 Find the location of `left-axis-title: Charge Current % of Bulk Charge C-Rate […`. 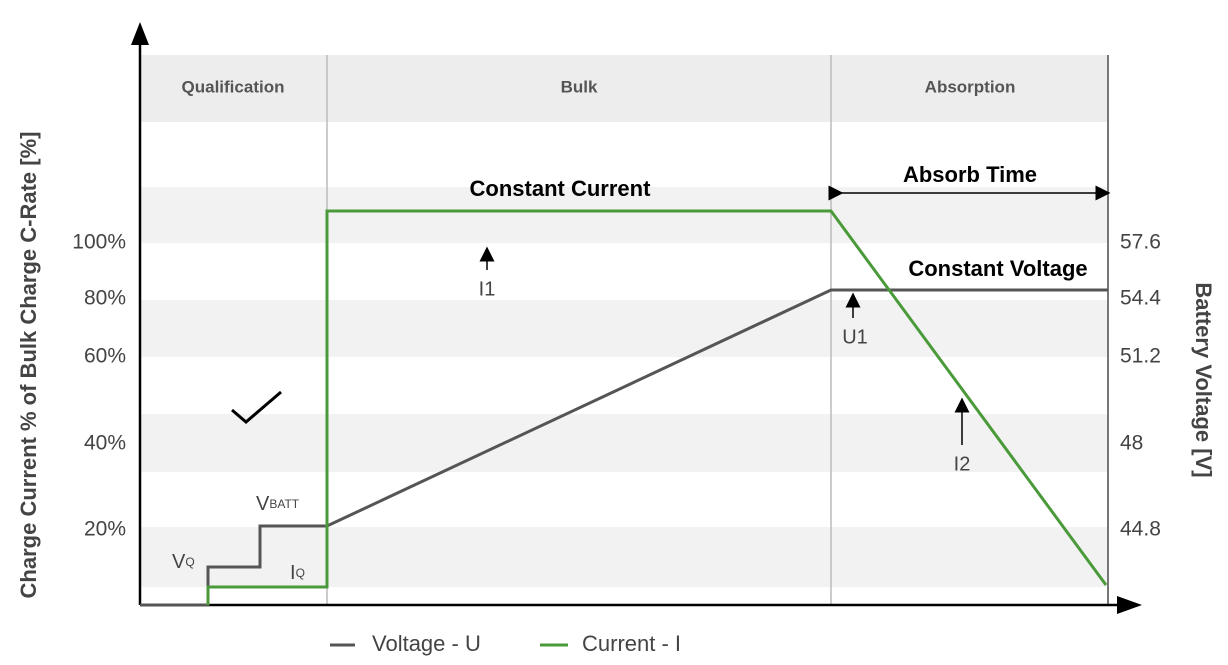

left-axis-title: Charge Current % of Bulk Charge C-Rate [… is located at coordinates (28, 365).